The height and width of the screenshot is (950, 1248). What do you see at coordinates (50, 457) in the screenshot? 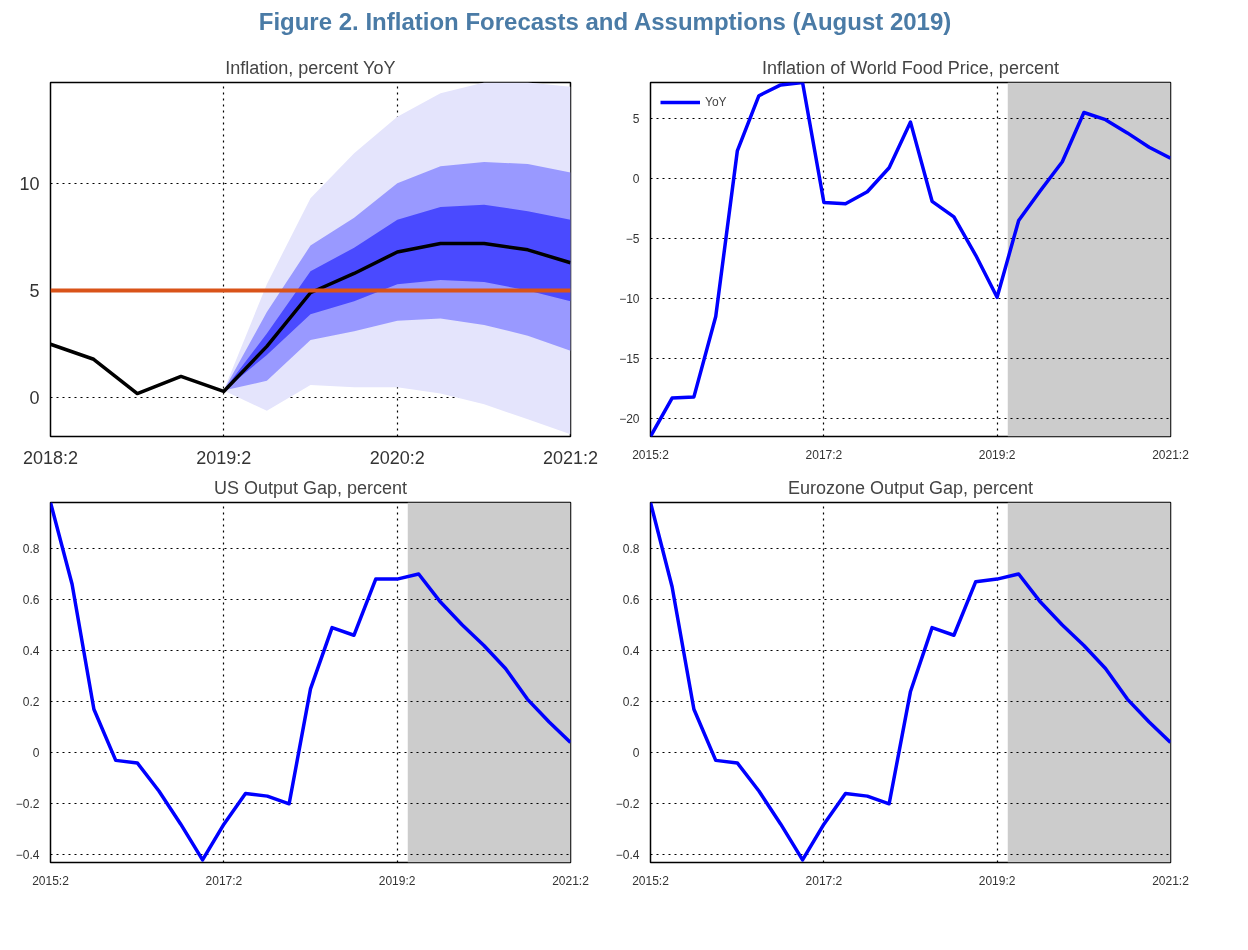
I see `x-tick-label: 2018:2` at bounding box center [50, 457].